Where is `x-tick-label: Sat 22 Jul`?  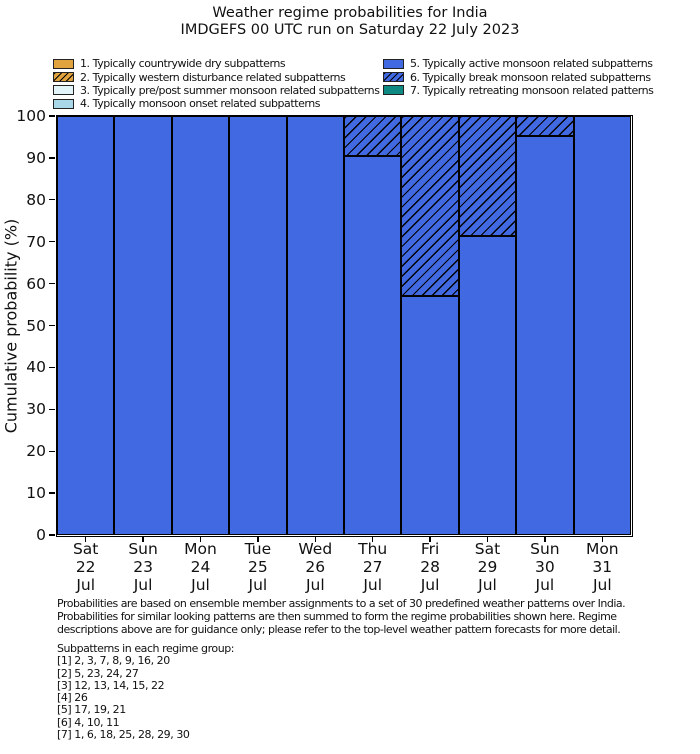
x-tick-label: Sat 22 Jul is located at coordinates (86, 567).